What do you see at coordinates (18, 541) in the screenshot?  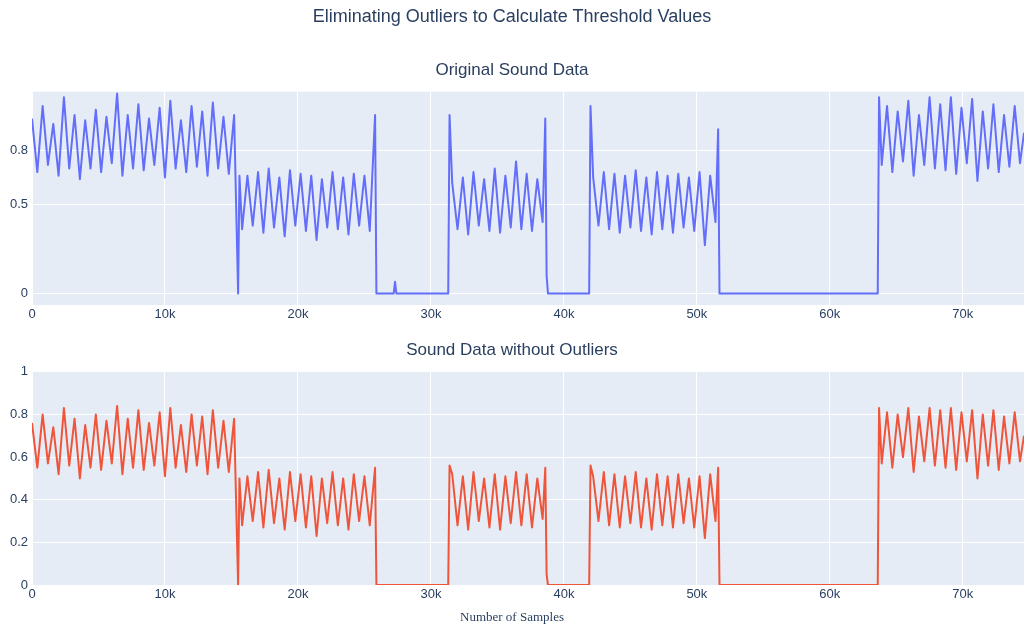 I see `y-tick-label: 0.2` at bounding box center [18, 541].